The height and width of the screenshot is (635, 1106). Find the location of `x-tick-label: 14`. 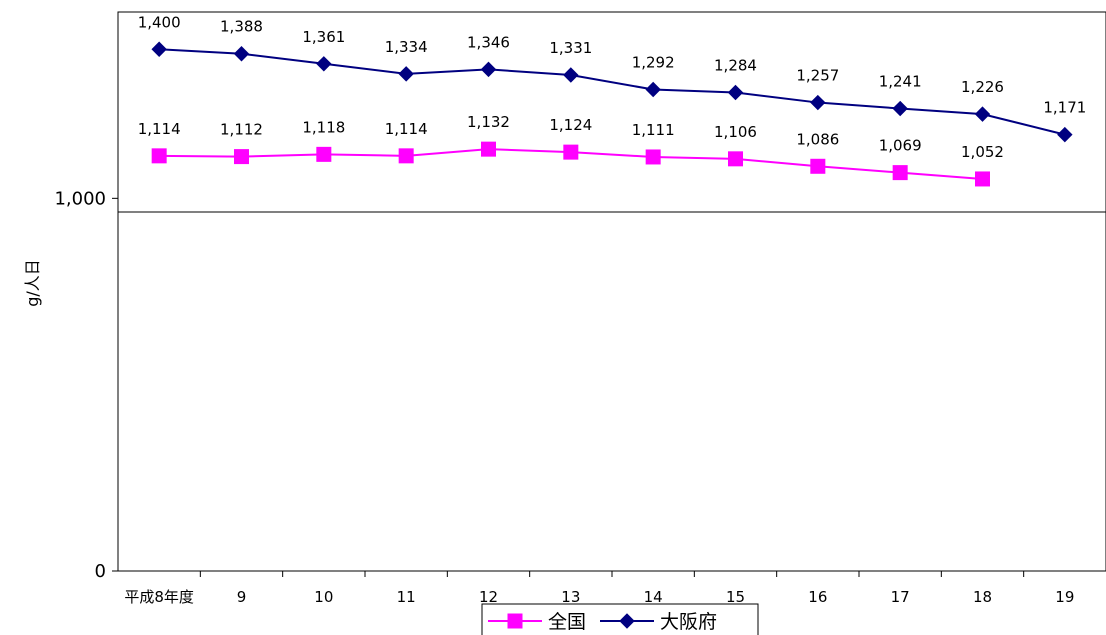

x-tick-label: 14 is located at coordinates (653, 597).